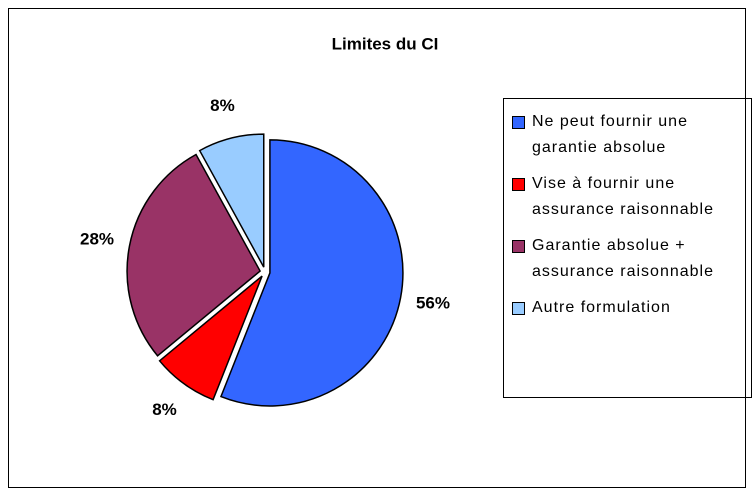 Image resolution: width=754 pixels, height=496 pixels. Describe the element at coordinates (623, 258) in the screenshot. I see `legend-label: Garantie absolue + assurance raisonnable` at that location.